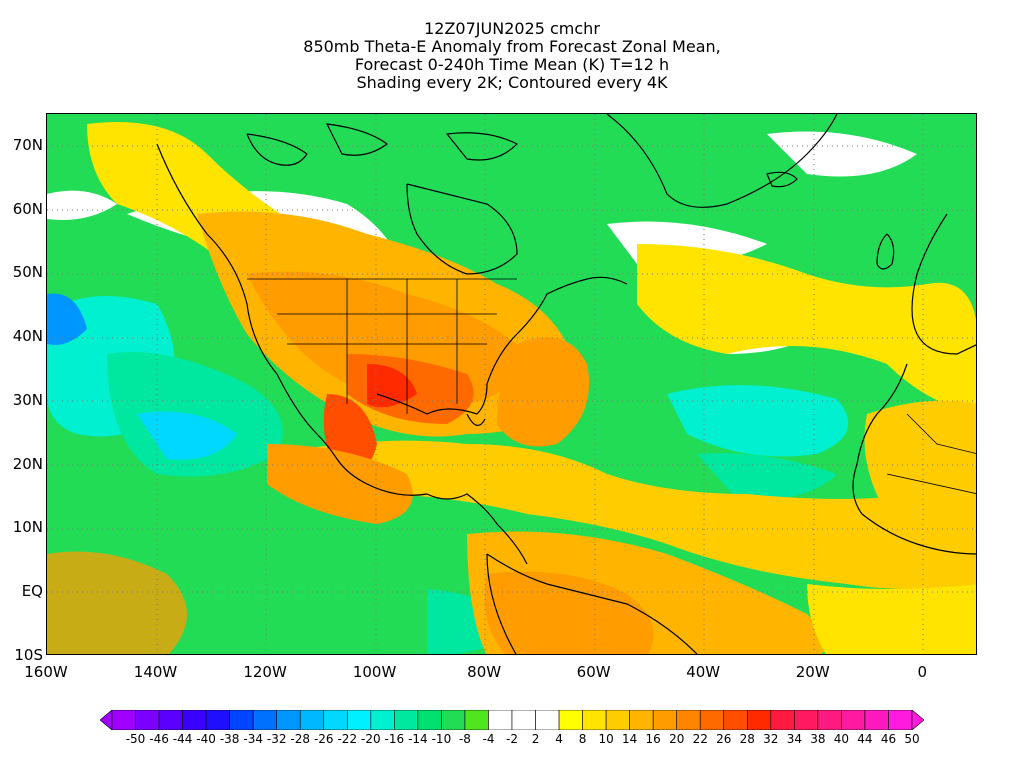 The image size is (1024, 768). Describe the element at coordinates (922, 672) in the screenshot. I see `lon-tick-label: 0` at that location.